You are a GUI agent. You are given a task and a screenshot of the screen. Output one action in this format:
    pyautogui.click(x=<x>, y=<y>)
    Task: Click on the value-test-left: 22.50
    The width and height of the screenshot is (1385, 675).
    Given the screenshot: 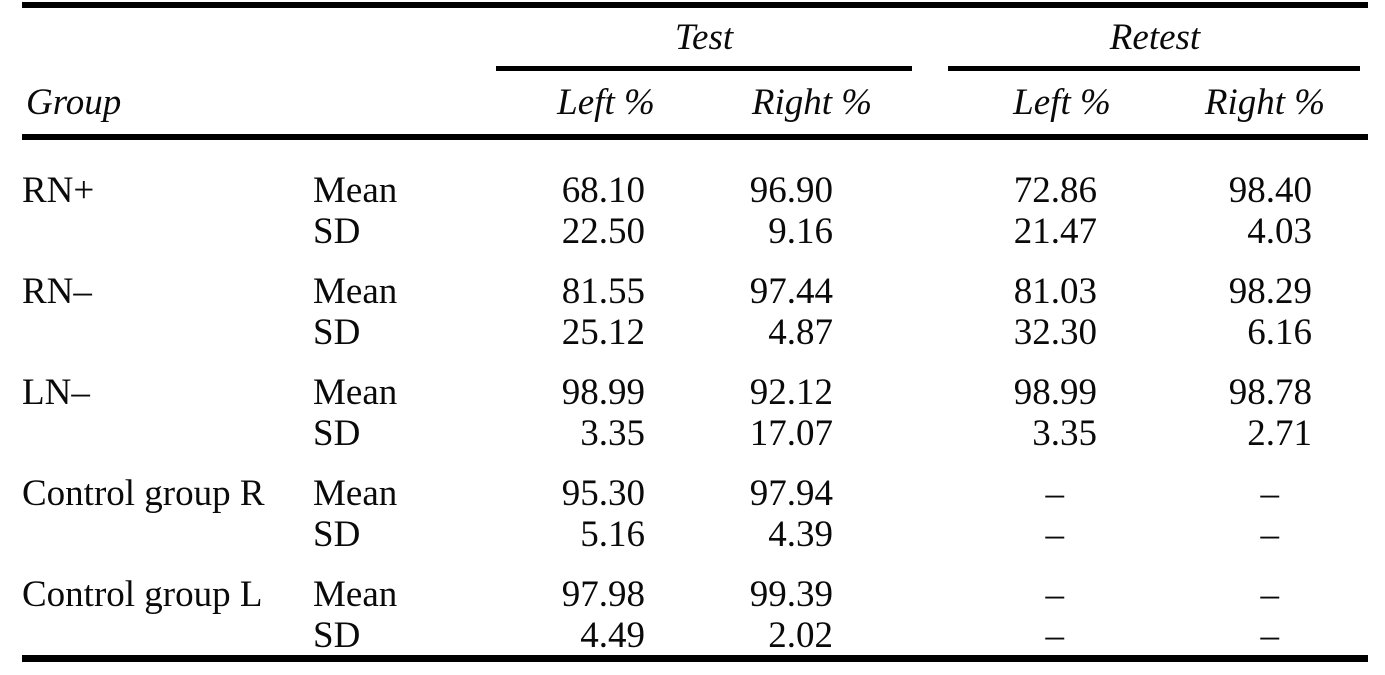 What is the action you would take?
    pyautogui.click(x=603, y=231)
    